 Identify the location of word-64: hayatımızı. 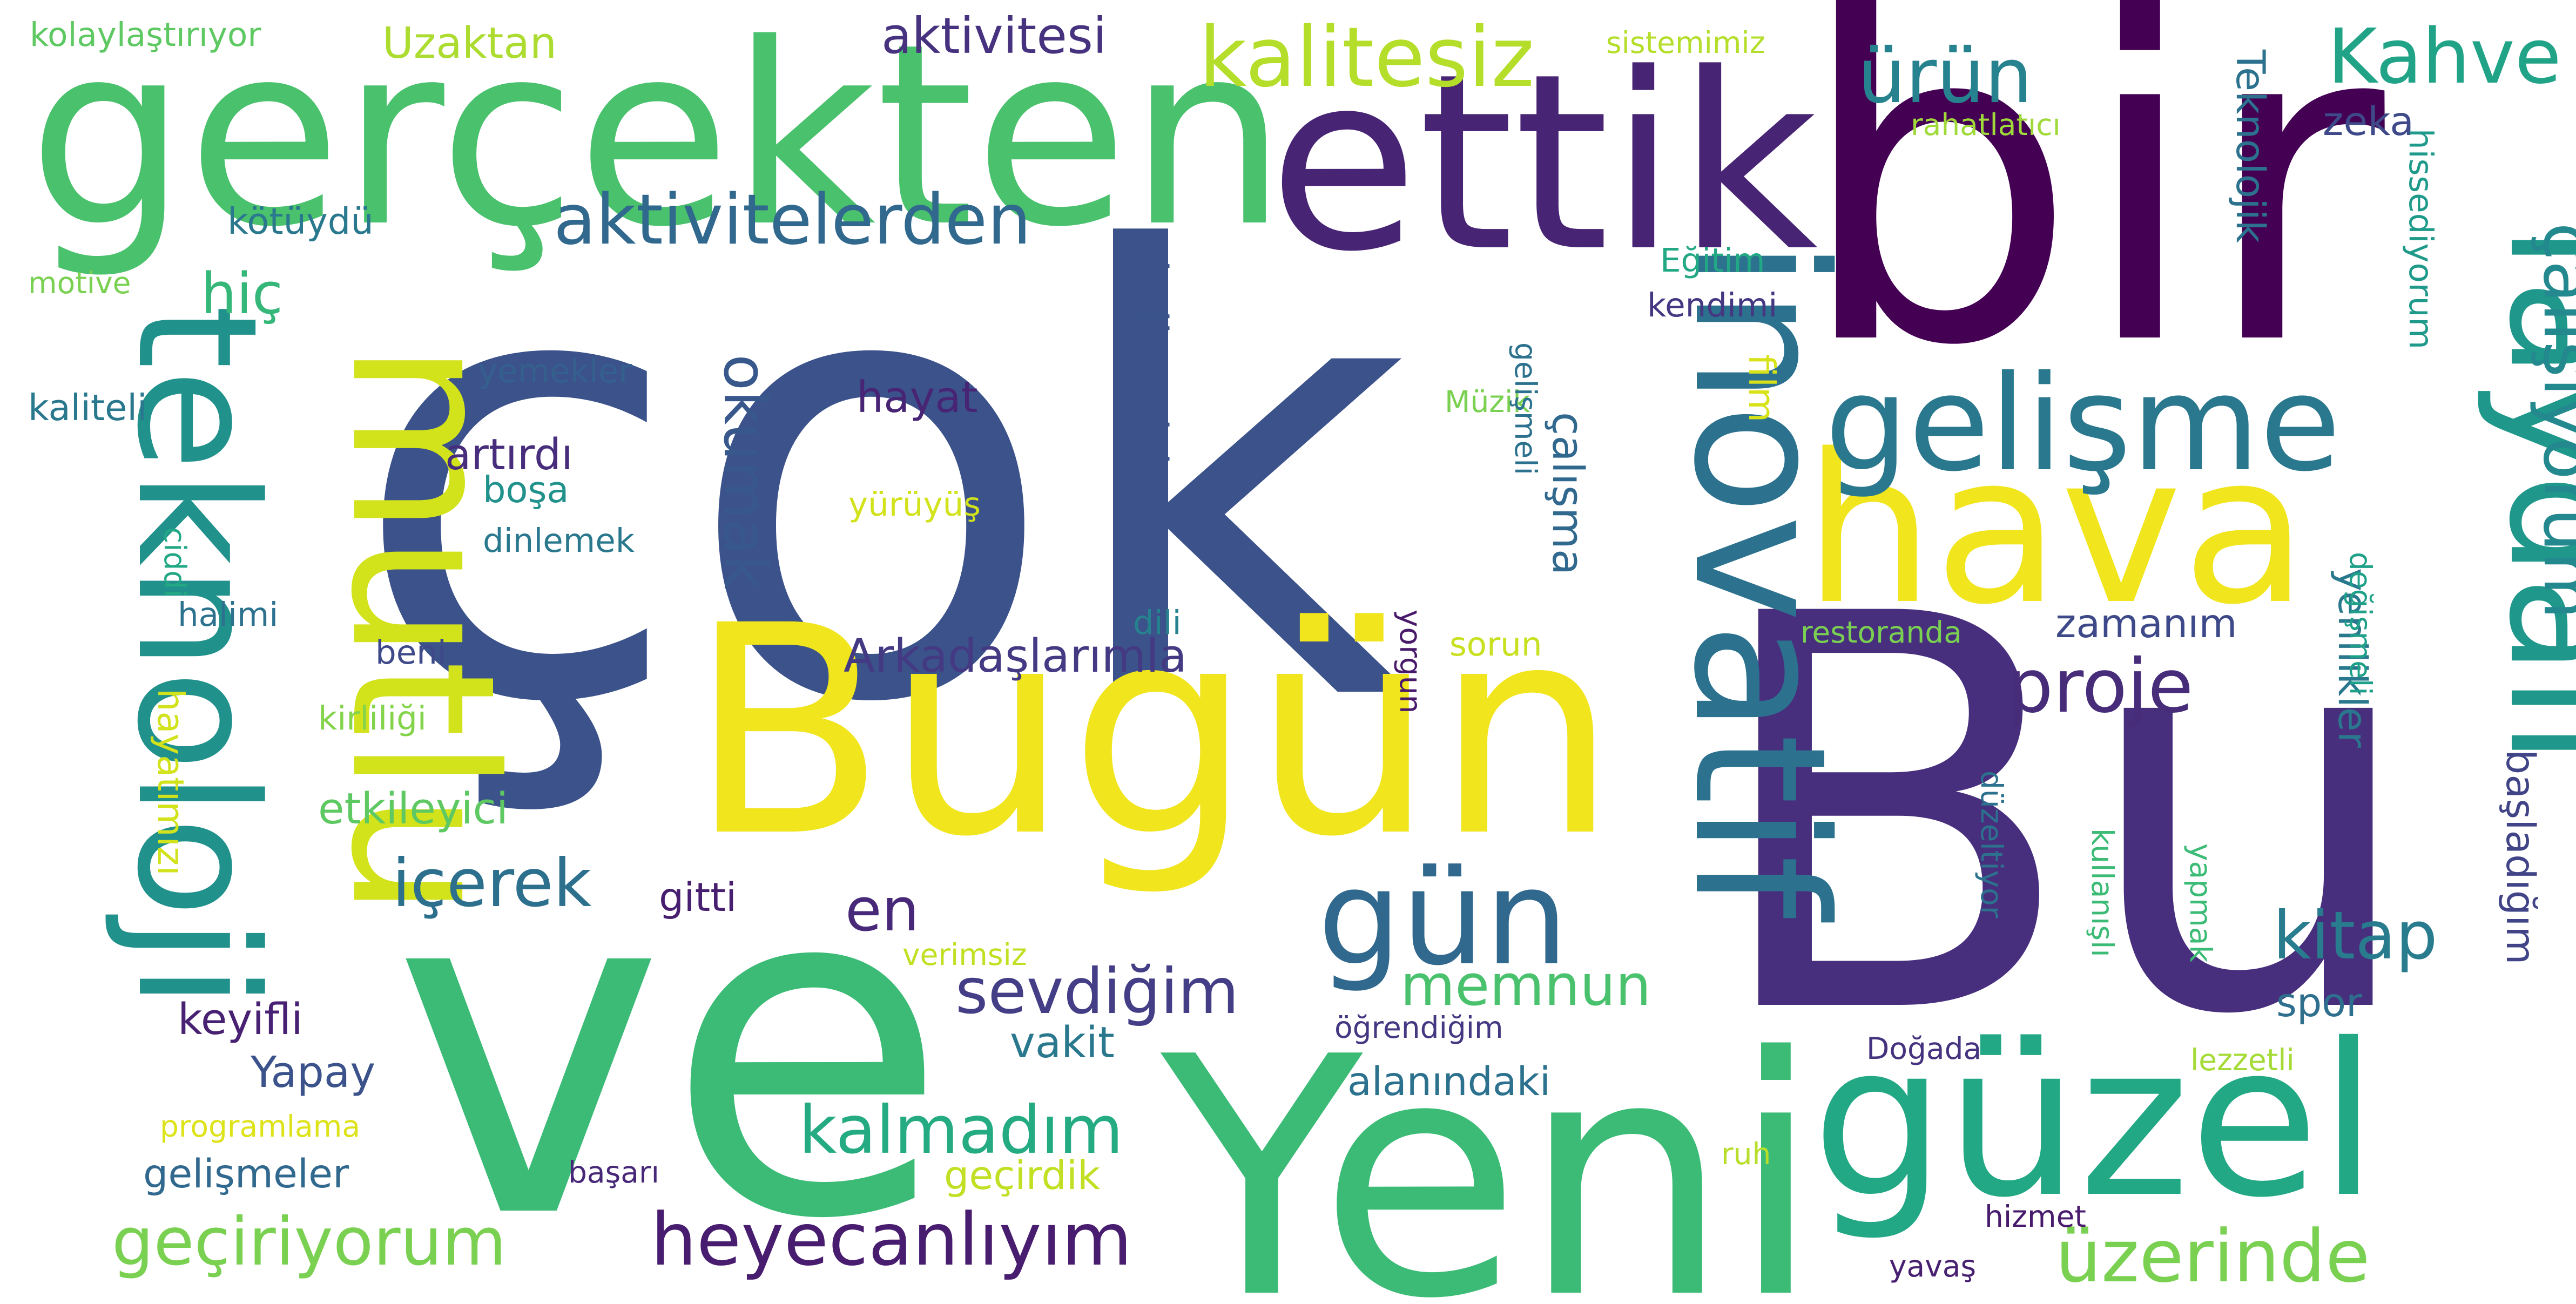
(171, 782).